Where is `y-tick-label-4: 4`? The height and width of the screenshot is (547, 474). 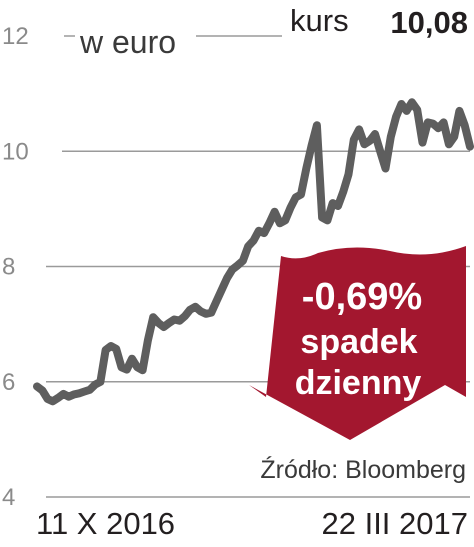 y-tick-label-4: 4 is located at coordinates (8, 497).